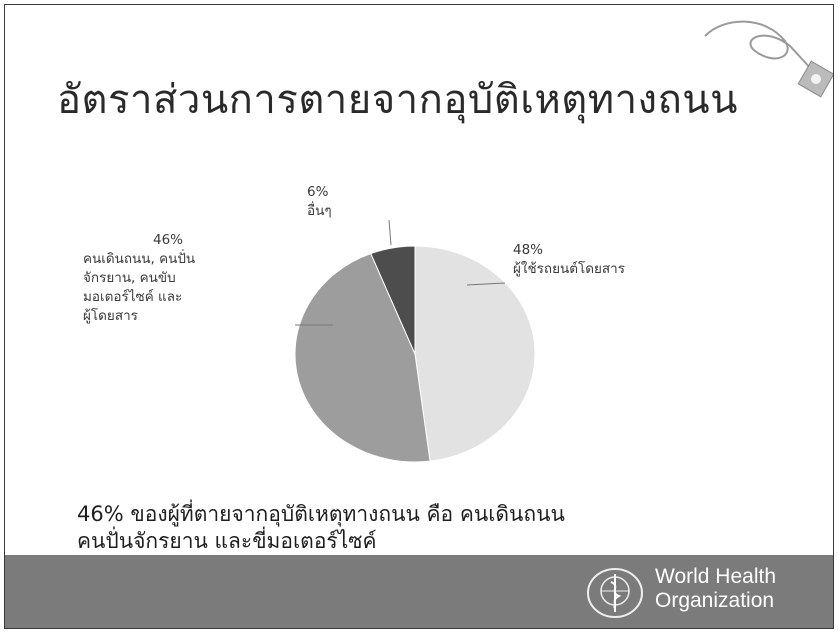  I want to click on lanyard-tag-icon, so click(768, 59).